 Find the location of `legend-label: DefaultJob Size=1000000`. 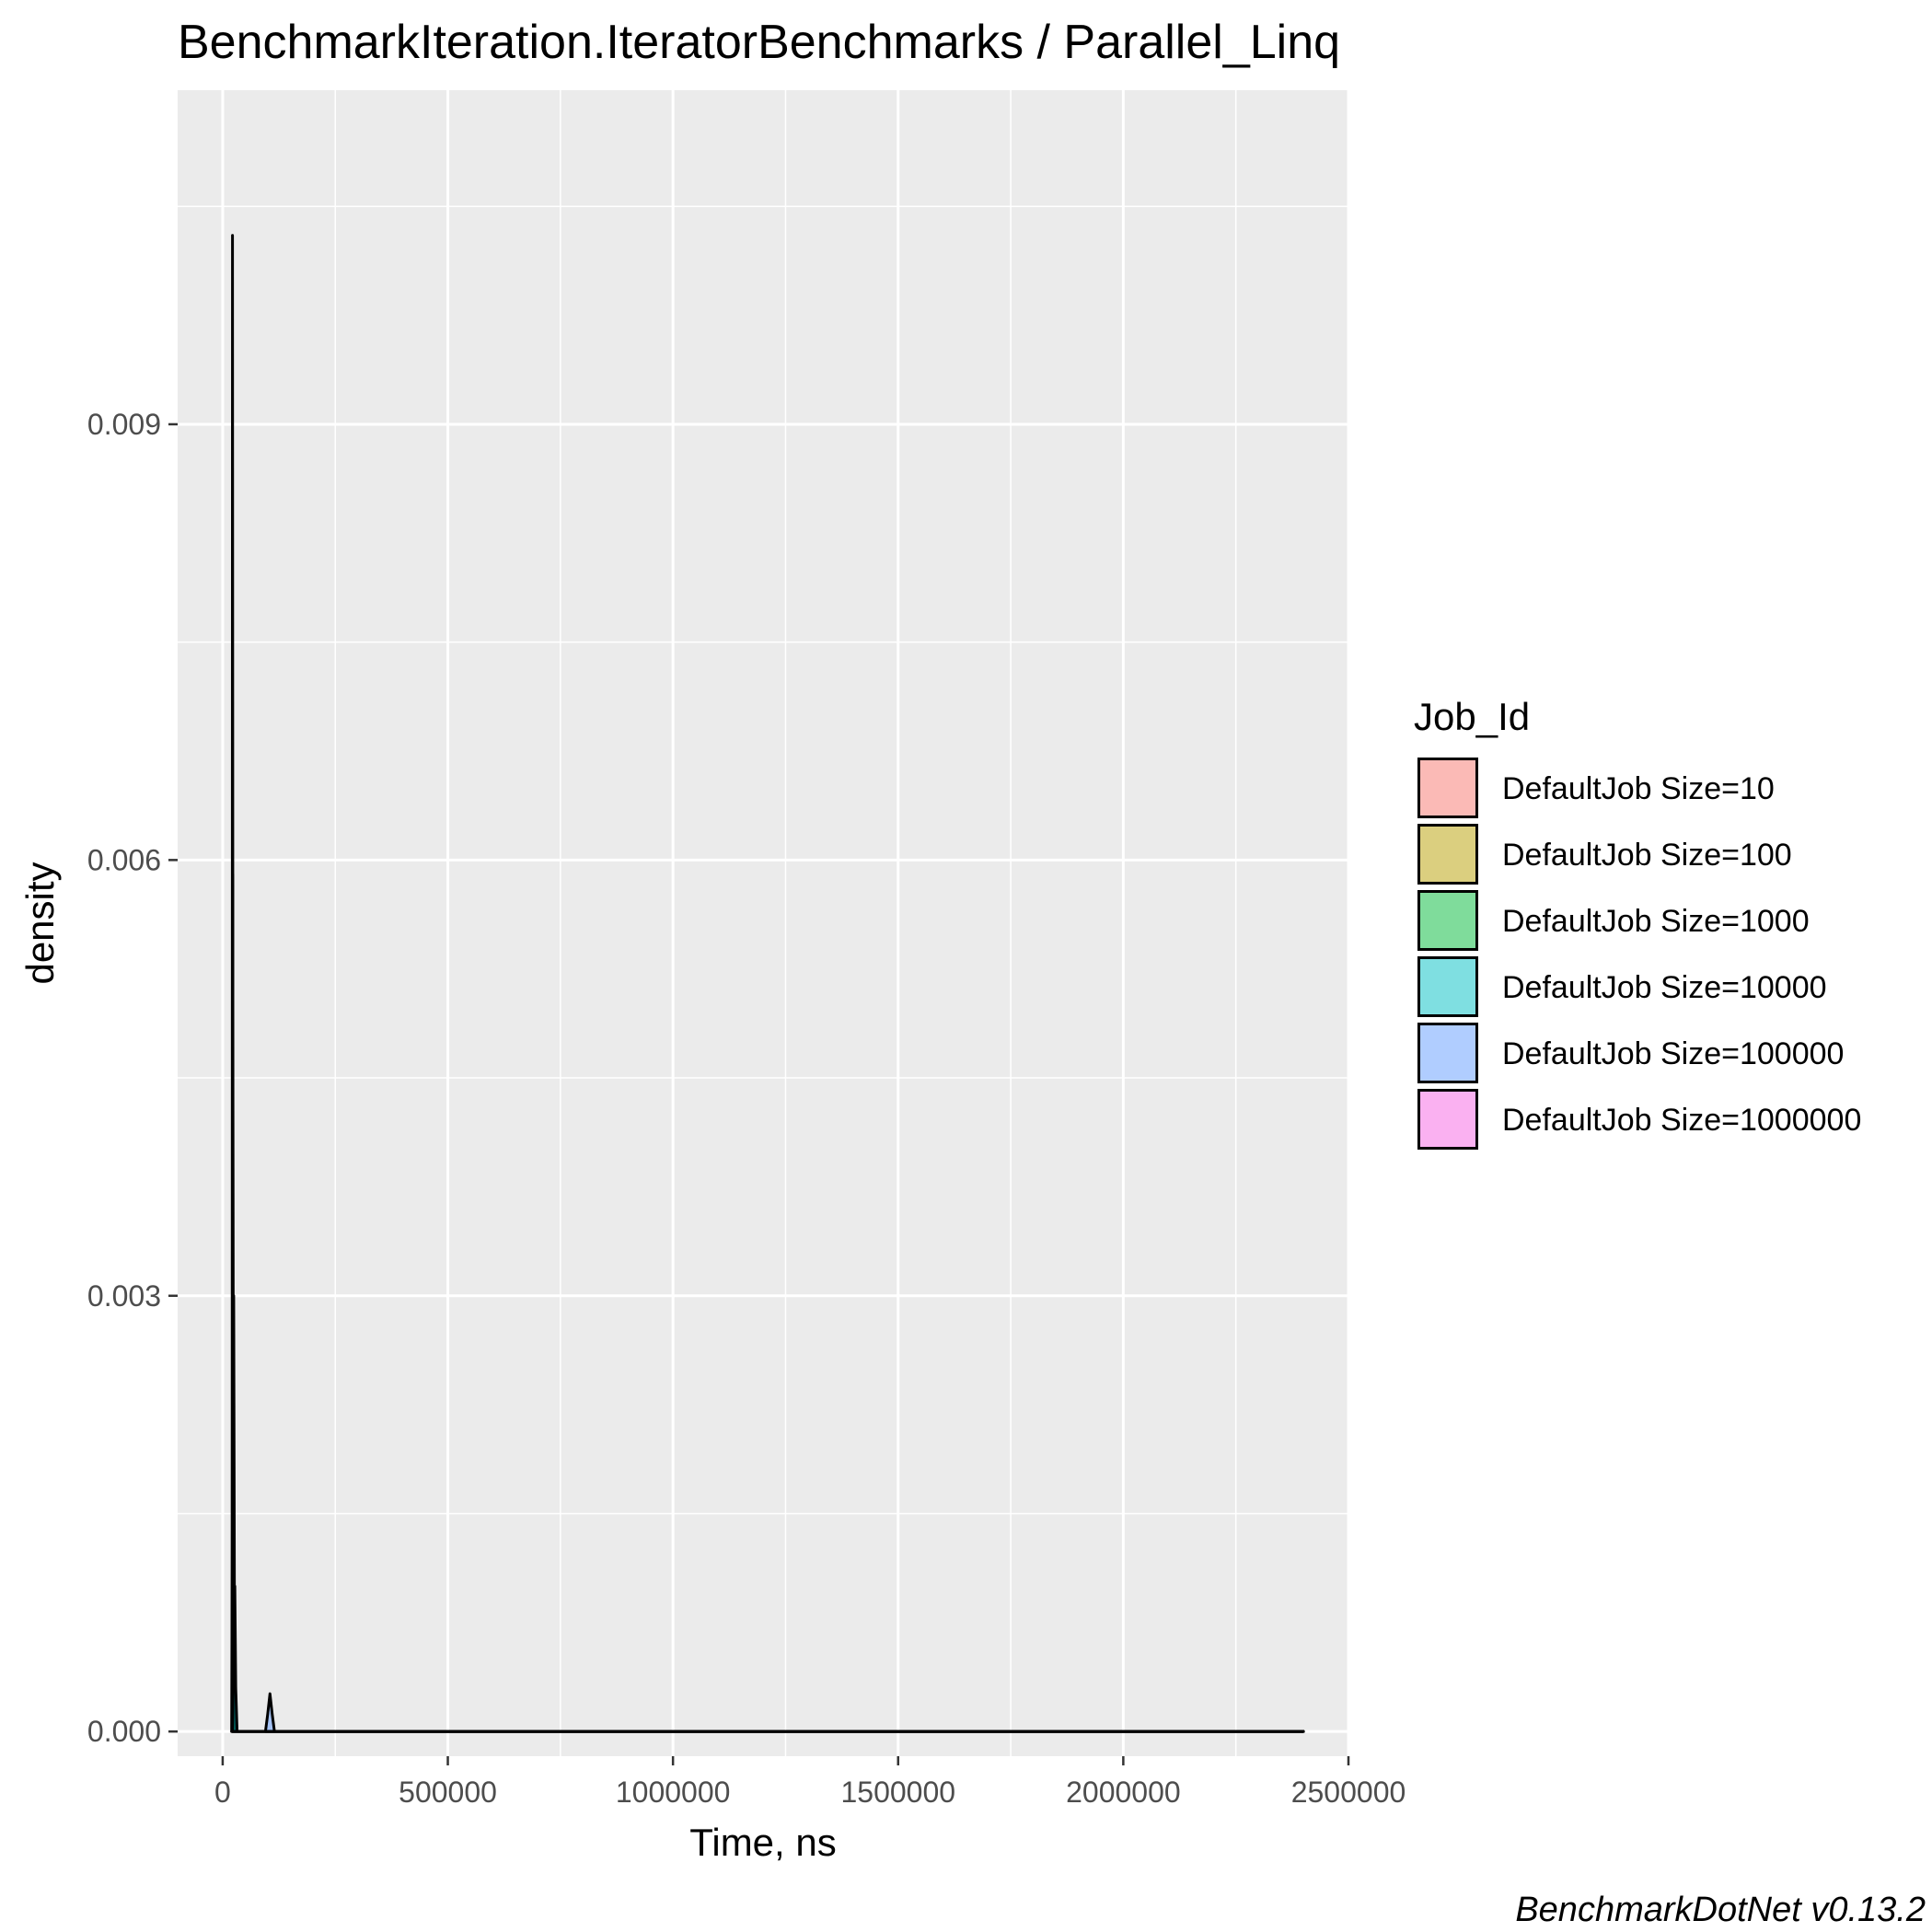

legend-label: DefaultJob Size=1000000 is located at coordinates (1681, 1120).